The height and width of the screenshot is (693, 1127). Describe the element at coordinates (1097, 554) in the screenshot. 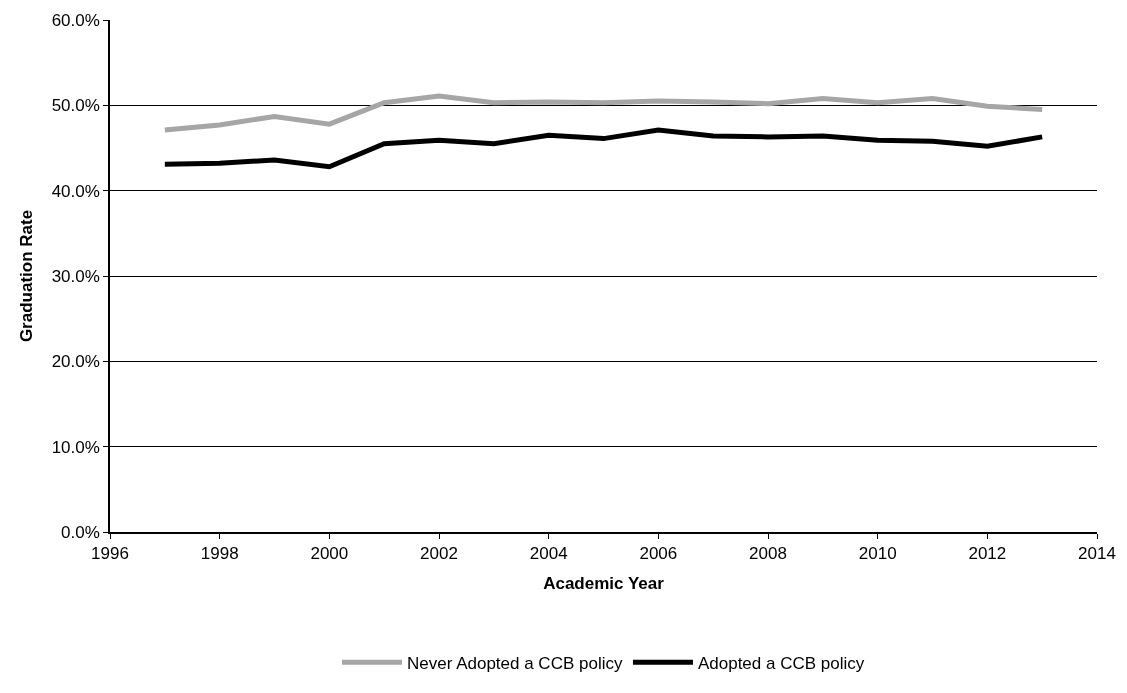

I see `x-tick-label: 2014` at that location.